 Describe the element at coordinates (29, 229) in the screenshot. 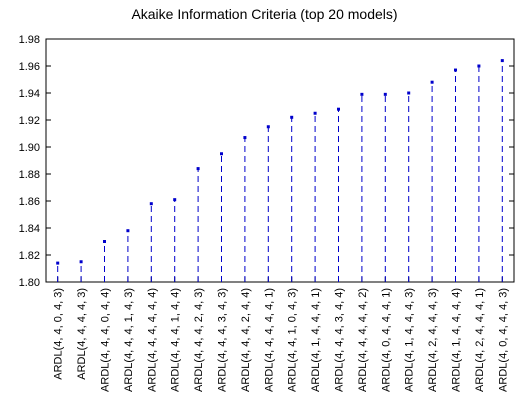

I see `y-tick-label: 1.84` at that location.